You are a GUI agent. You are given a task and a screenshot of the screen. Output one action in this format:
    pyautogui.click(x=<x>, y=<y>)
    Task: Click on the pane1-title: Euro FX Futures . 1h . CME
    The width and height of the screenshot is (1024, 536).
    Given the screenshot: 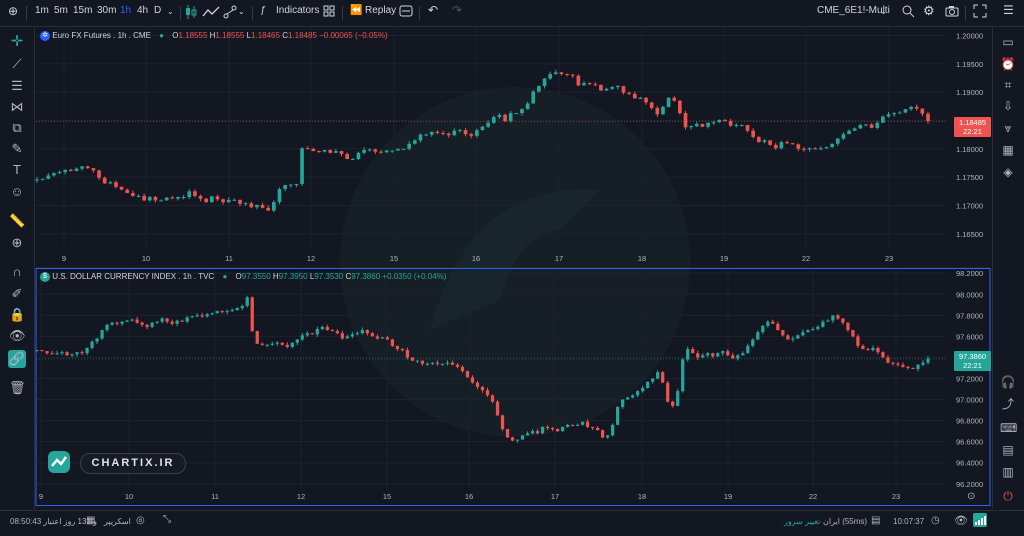 What is the action you would take?
    pyautogui.click(x=101, y=36)
    